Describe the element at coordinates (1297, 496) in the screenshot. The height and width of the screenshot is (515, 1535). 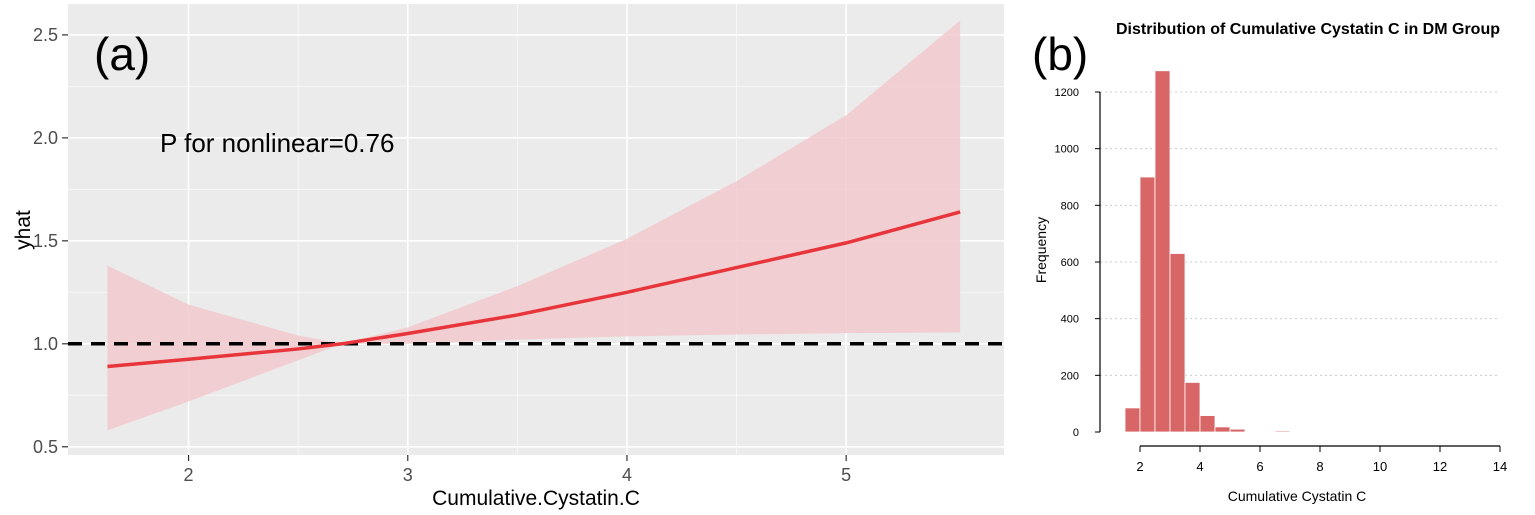
I see `panel-b-x-axis-title: Cumulative Cystatin C` at that location.